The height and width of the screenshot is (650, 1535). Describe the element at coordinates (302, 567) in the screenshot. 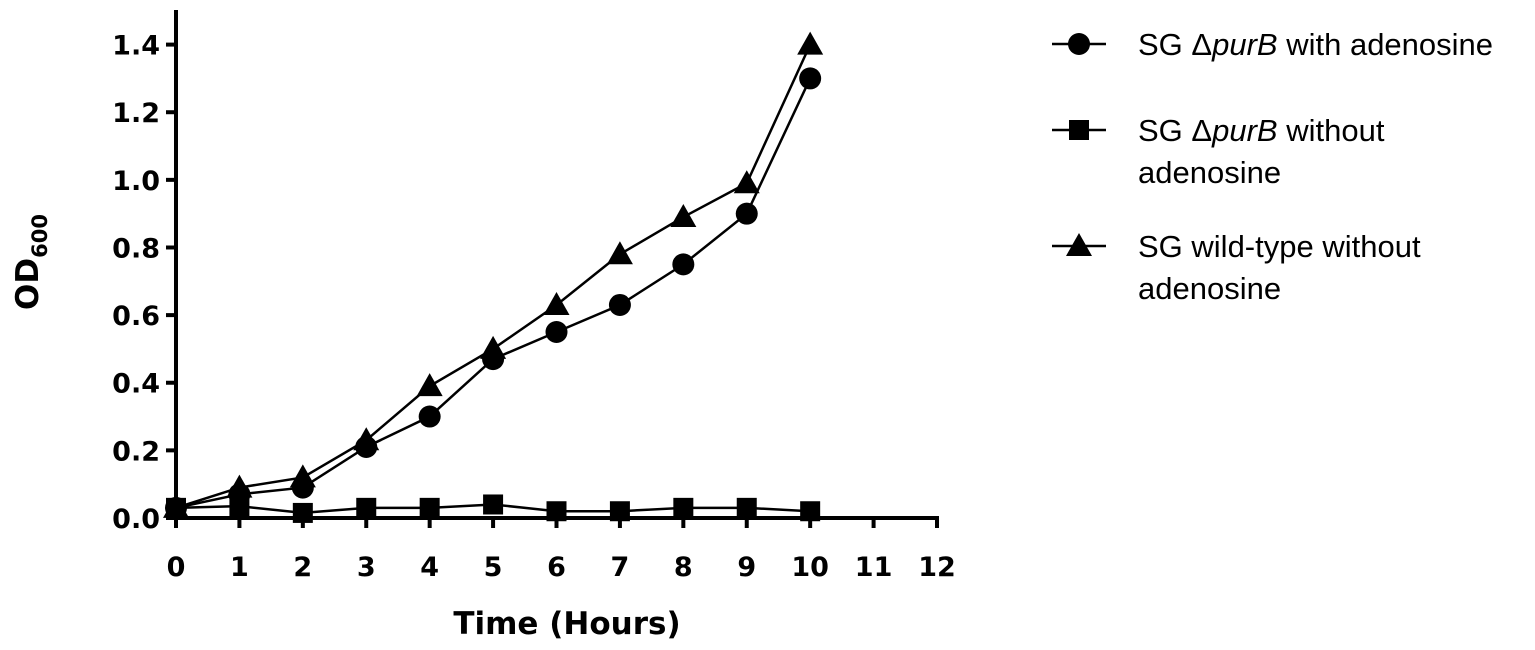

I see `x-tick-label: 2` at that location.